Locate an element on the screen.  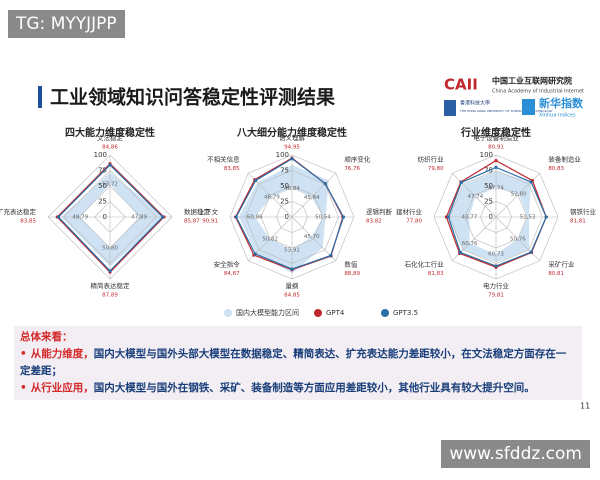
axis-label: 建材行业 is located at coordinates (409, 211).